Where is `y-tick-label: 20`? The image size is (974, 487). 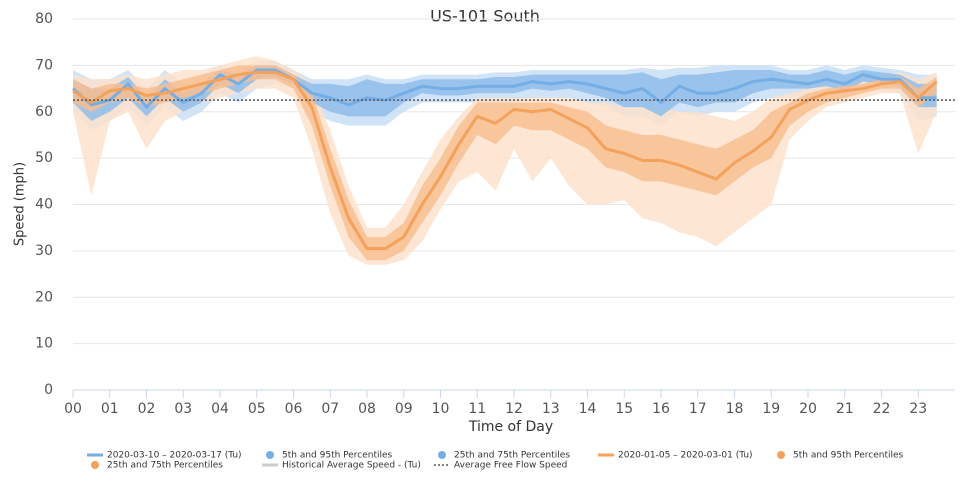 y-tick-label: 20 is located at coordinates (44, 297).